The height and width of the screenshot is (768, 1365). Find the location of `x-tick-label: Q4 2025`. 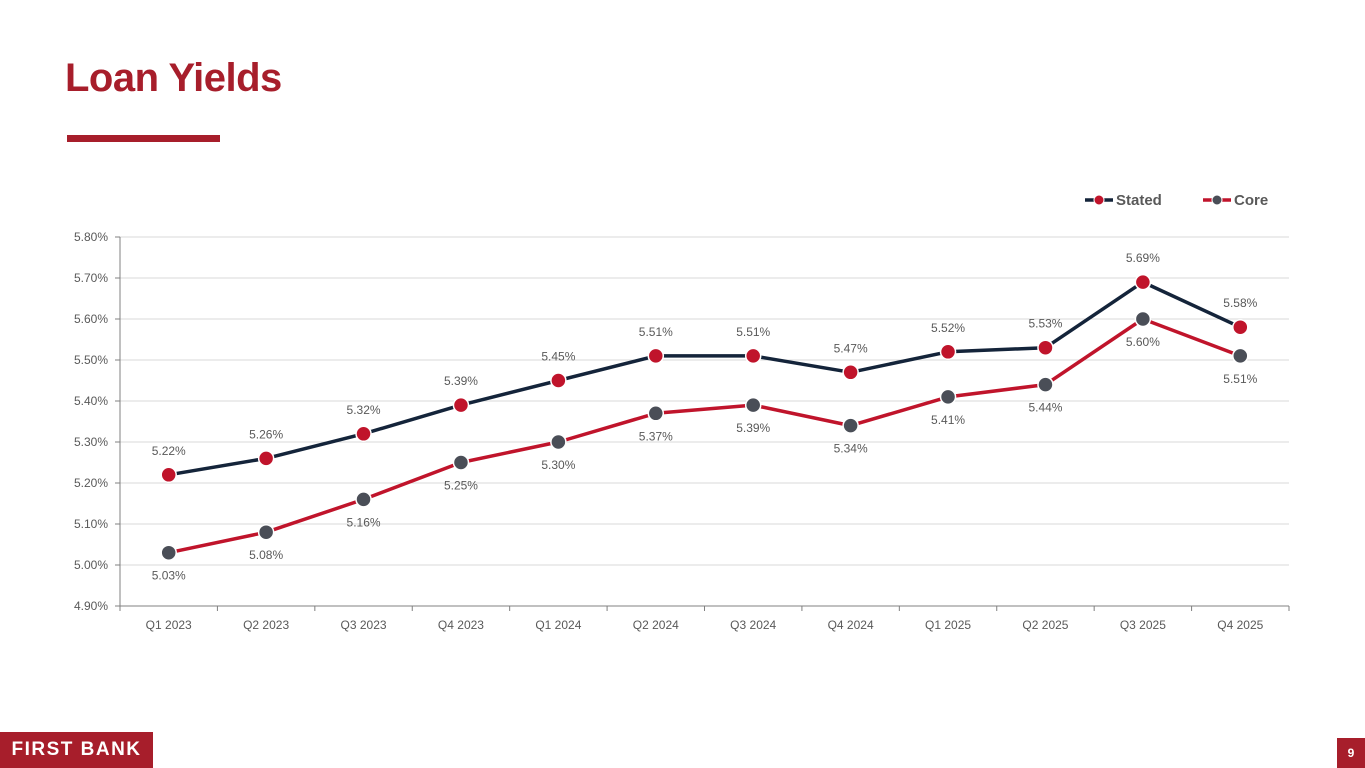

x-tick-label: Q4 2025 is located at coordinates (1240, 625).